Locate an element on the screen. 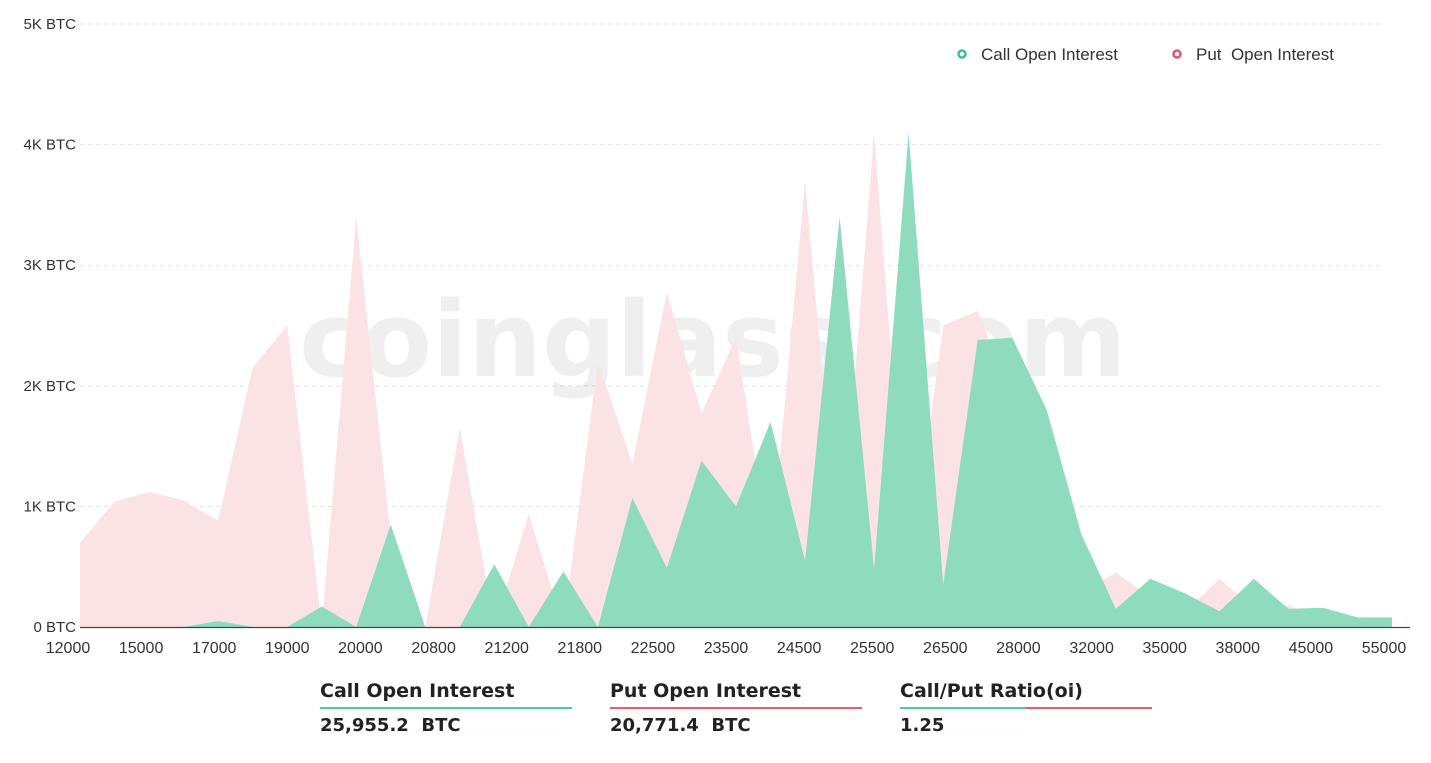  stat-put-open-interest: Put Open Interest 20,771.4 BTC is located at coordinates (736, 708).